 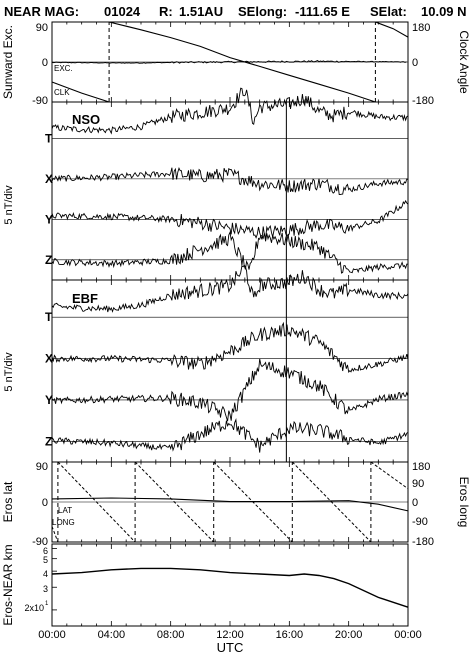 What do you see at coordinates (230, 635) in the screenshot?
I see `x-tick-label: 12:00` at bounding box center [230, 635].